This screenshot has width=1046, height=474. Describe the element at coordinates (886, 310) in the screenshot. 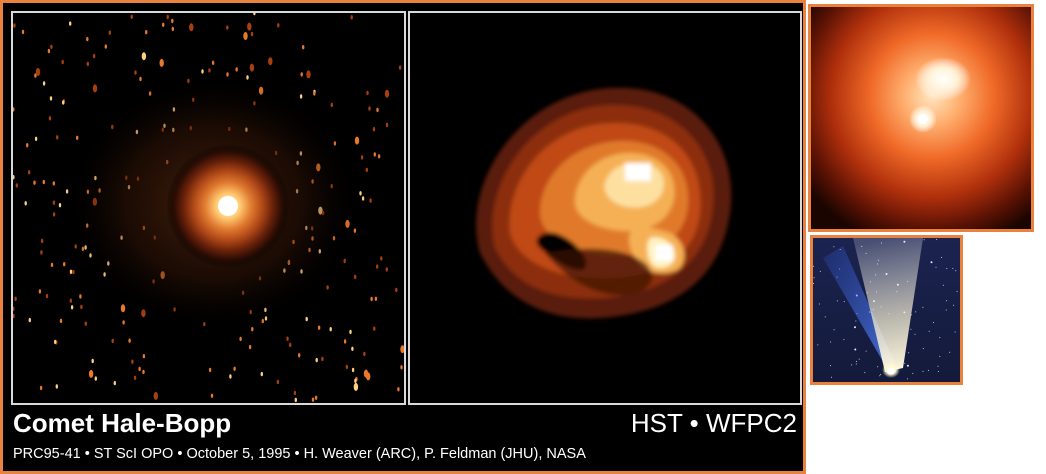

I see `comet-tail-thumbnail-graphic` at that location.